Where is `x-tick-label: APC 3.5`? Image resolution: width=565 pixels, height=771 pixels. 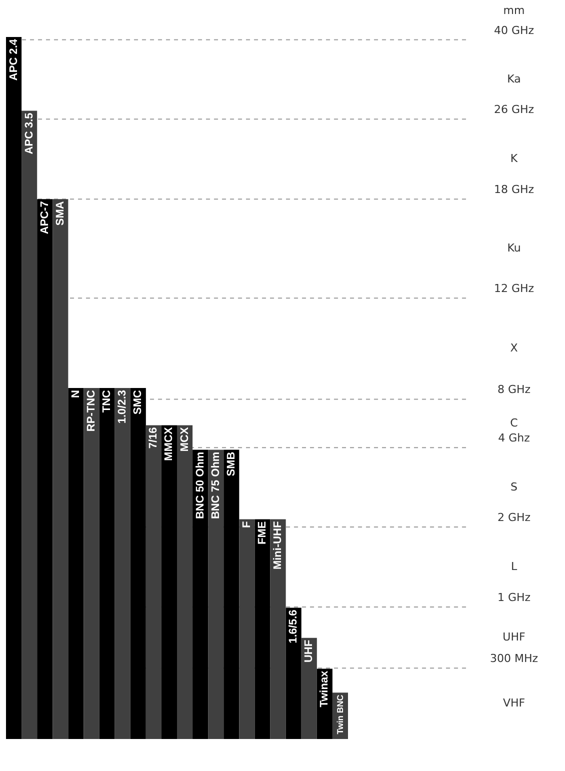
x-tick-label: APC 3.5 is located at coordinates (29, 133).